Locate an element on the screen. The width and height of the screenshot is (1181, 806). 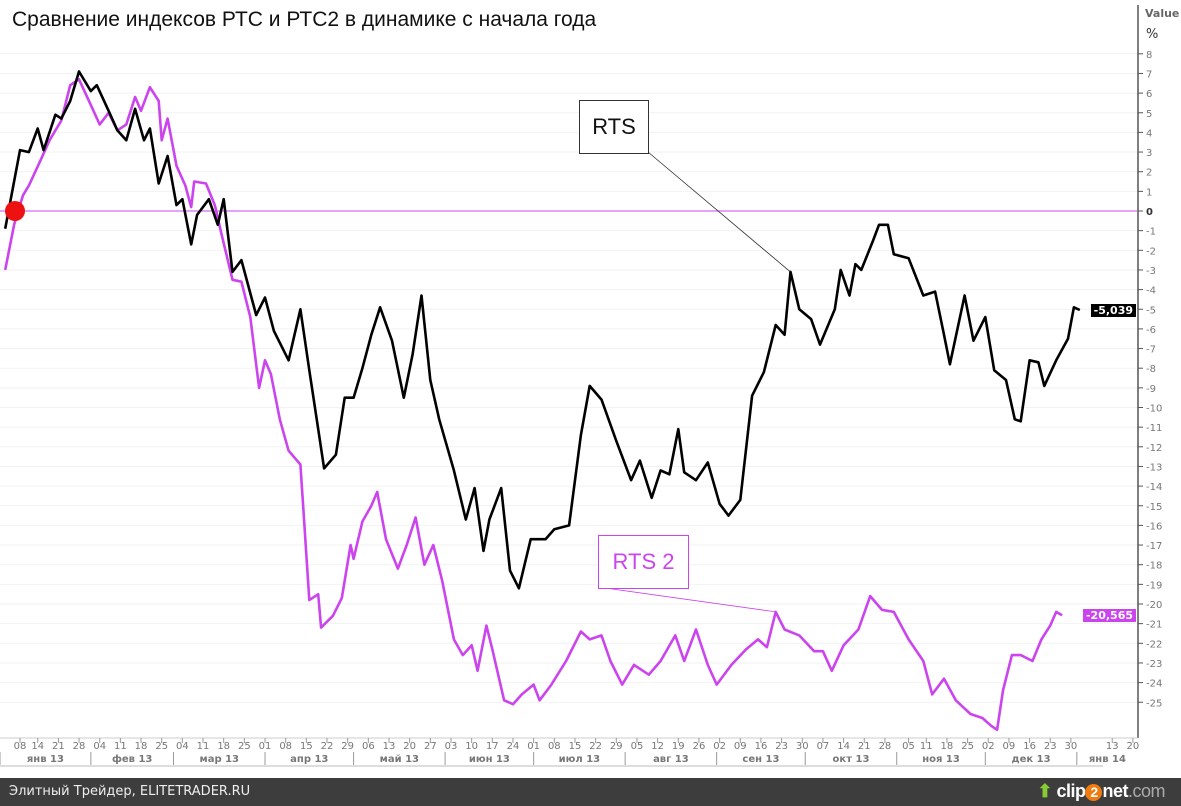
source-credit: Элитный Трейдер, ELITETRADER.RU is located at coordinates (130, 791).